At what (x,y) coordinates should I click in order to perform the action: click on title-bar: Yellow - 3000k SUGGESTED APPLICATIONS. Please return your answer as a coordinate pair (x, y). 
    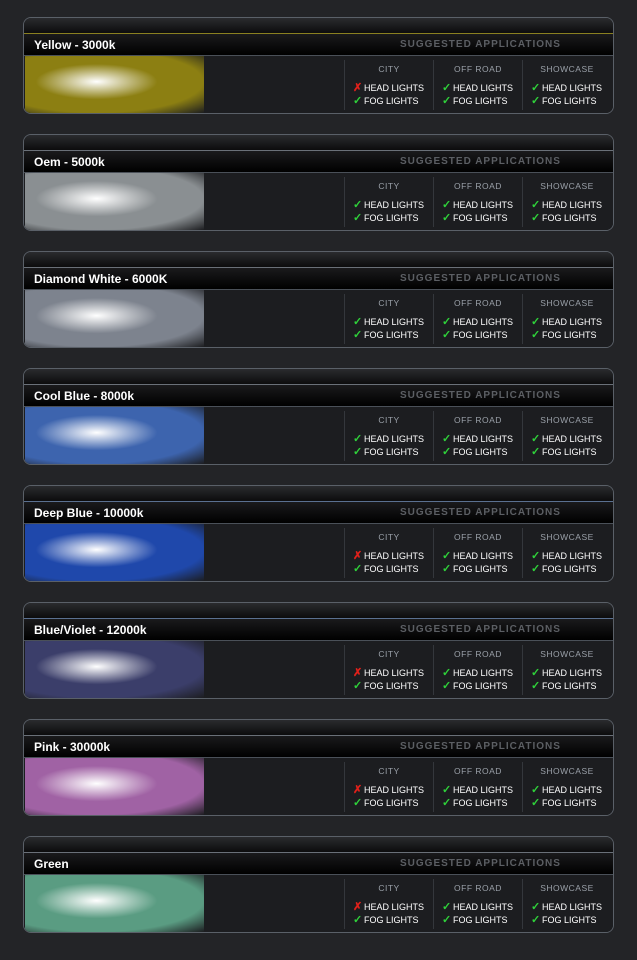
    Looking at the image, I should click on (318, 45).